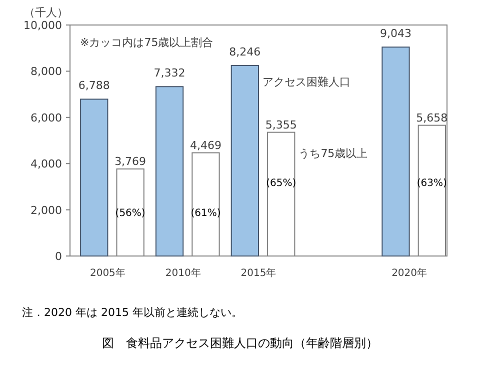  I want to click on y-tick-label: 4,000, so click(46, 164).